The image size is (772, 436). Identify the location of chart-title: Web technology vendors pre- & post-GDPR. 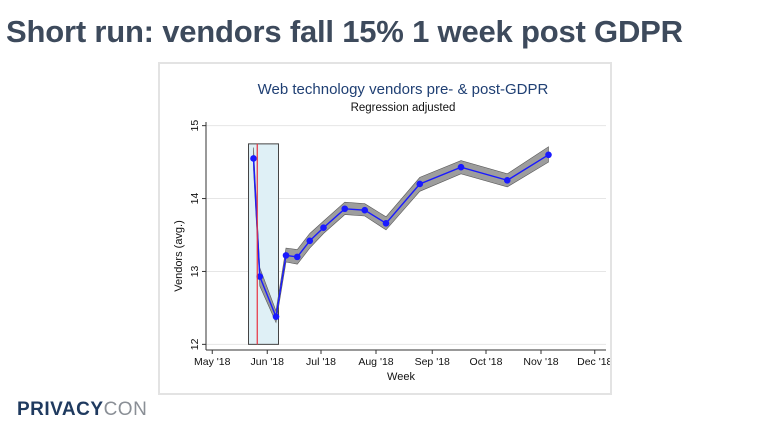
(403, 89).